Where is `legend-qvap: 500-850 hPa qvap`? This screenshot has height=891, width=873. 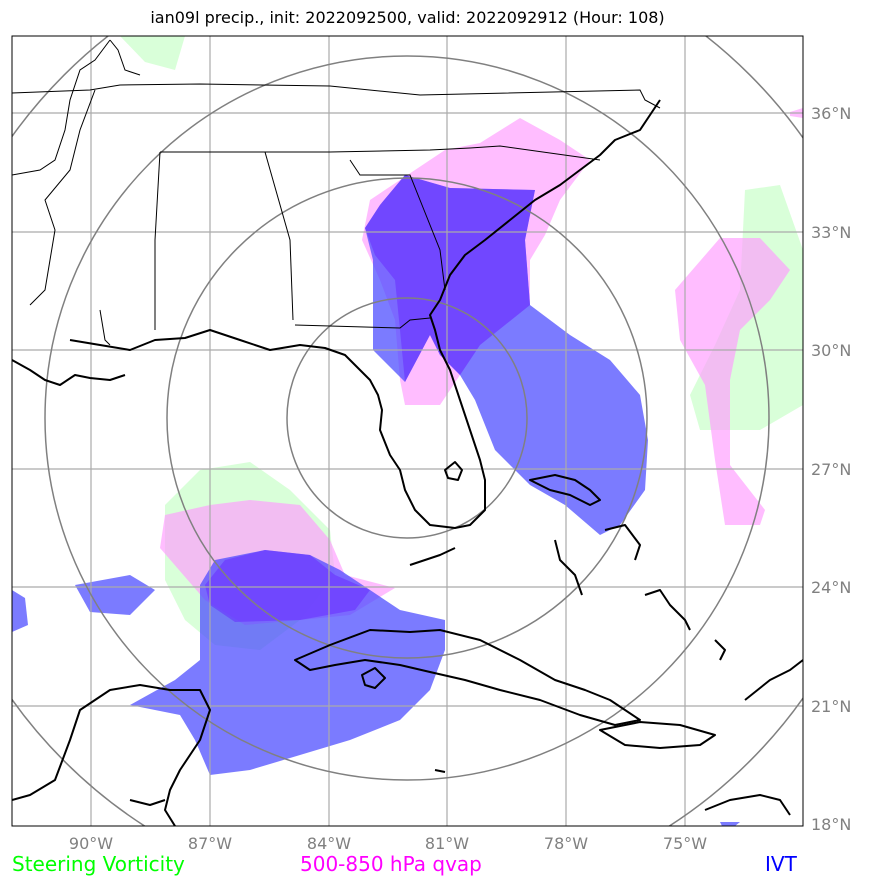 legend-qvap: 500-850 hPa qvap is located at coordinates (391, 864).